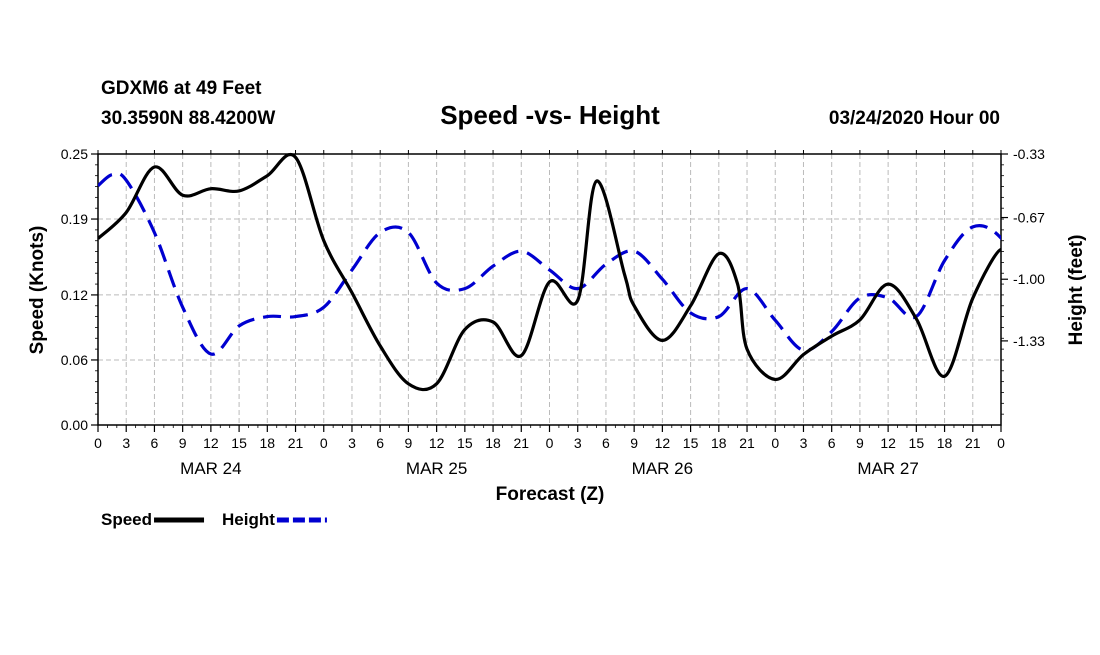 This screenshot has height=655, width=1100. I want to click on station-label: GDXM6 at 49 Feet, so click(181, 88).